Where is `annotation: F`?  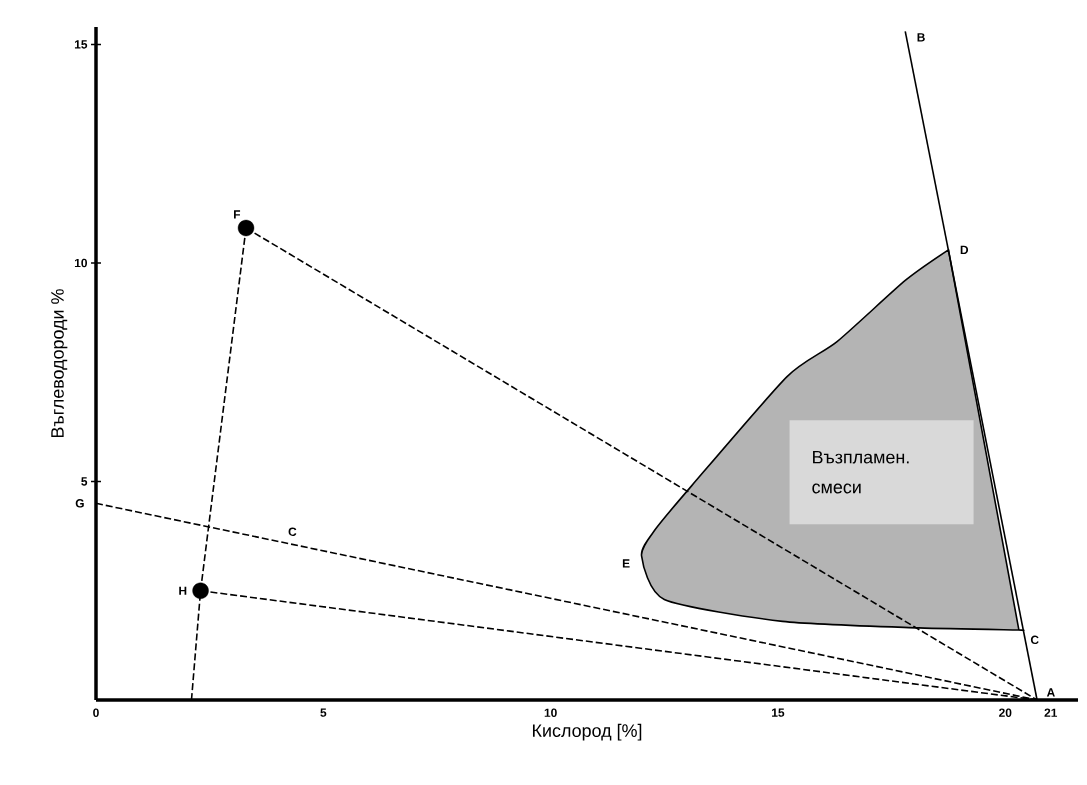 annotation: F is located at coordinates (237, 214).